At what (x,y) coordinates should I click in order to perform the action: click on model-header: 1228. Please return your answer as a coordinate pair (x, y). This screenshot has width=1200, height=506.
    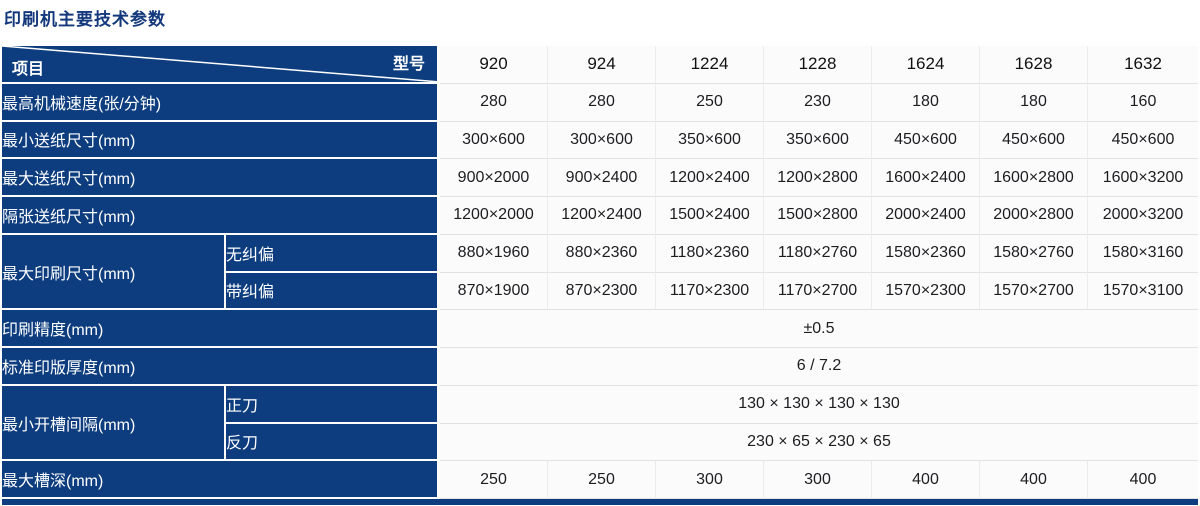
    Looking at the image, I should click on (818, 65).